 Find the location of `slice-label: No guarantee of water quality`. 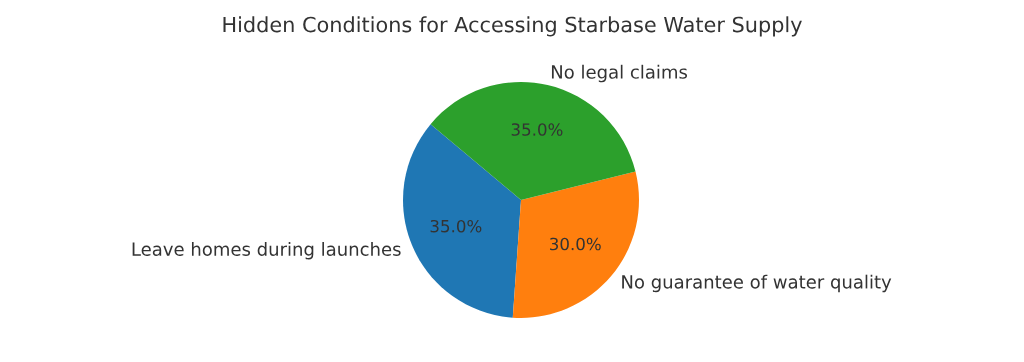

slice-label: No guarantee of water quality is located at coordinates (757, 283).